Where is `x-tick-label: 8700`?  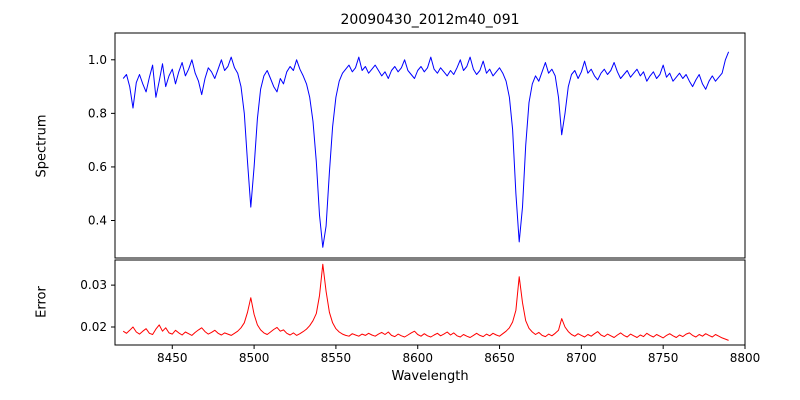 x-tick-label: 8700 is located at coordinates (581, 358).